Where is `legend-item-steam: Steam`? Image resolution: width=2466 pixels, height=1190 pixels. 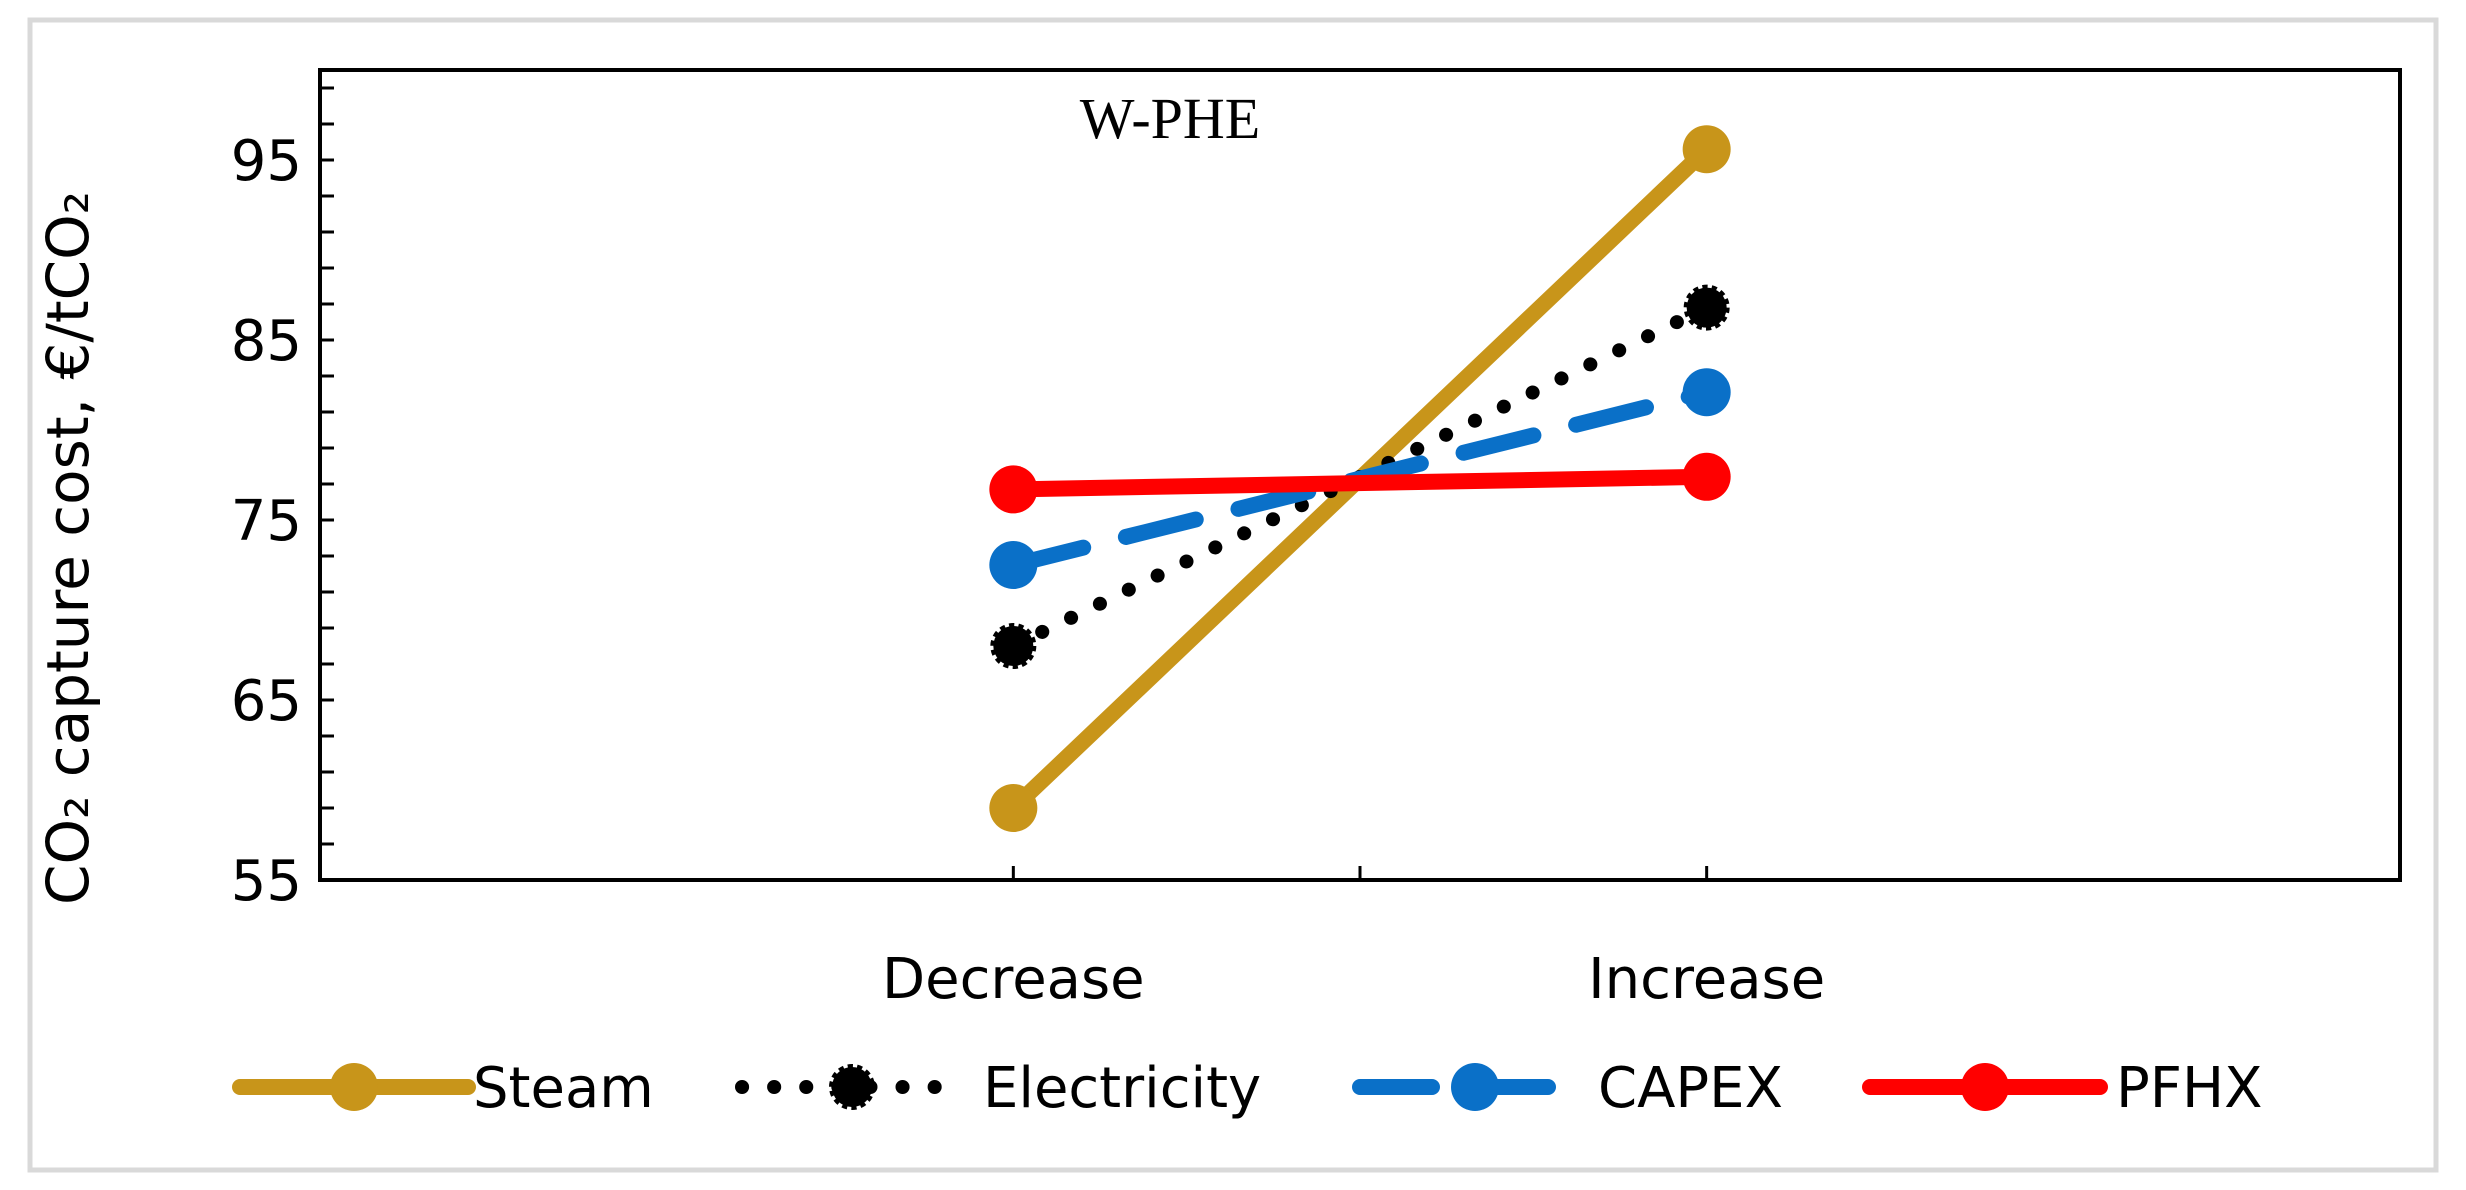
legend-item-steam: Steam is located at coordinates (443, 1088).